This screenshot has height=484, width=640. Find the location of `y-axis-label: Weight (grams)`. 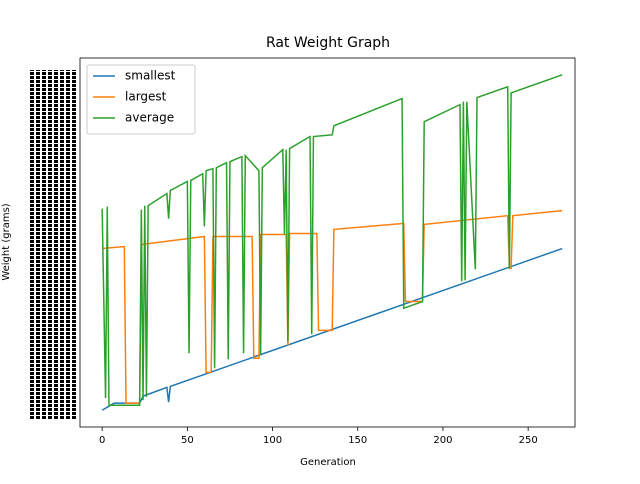

y-axis-label: Weight (grams) is located at coordinates (6, 241).